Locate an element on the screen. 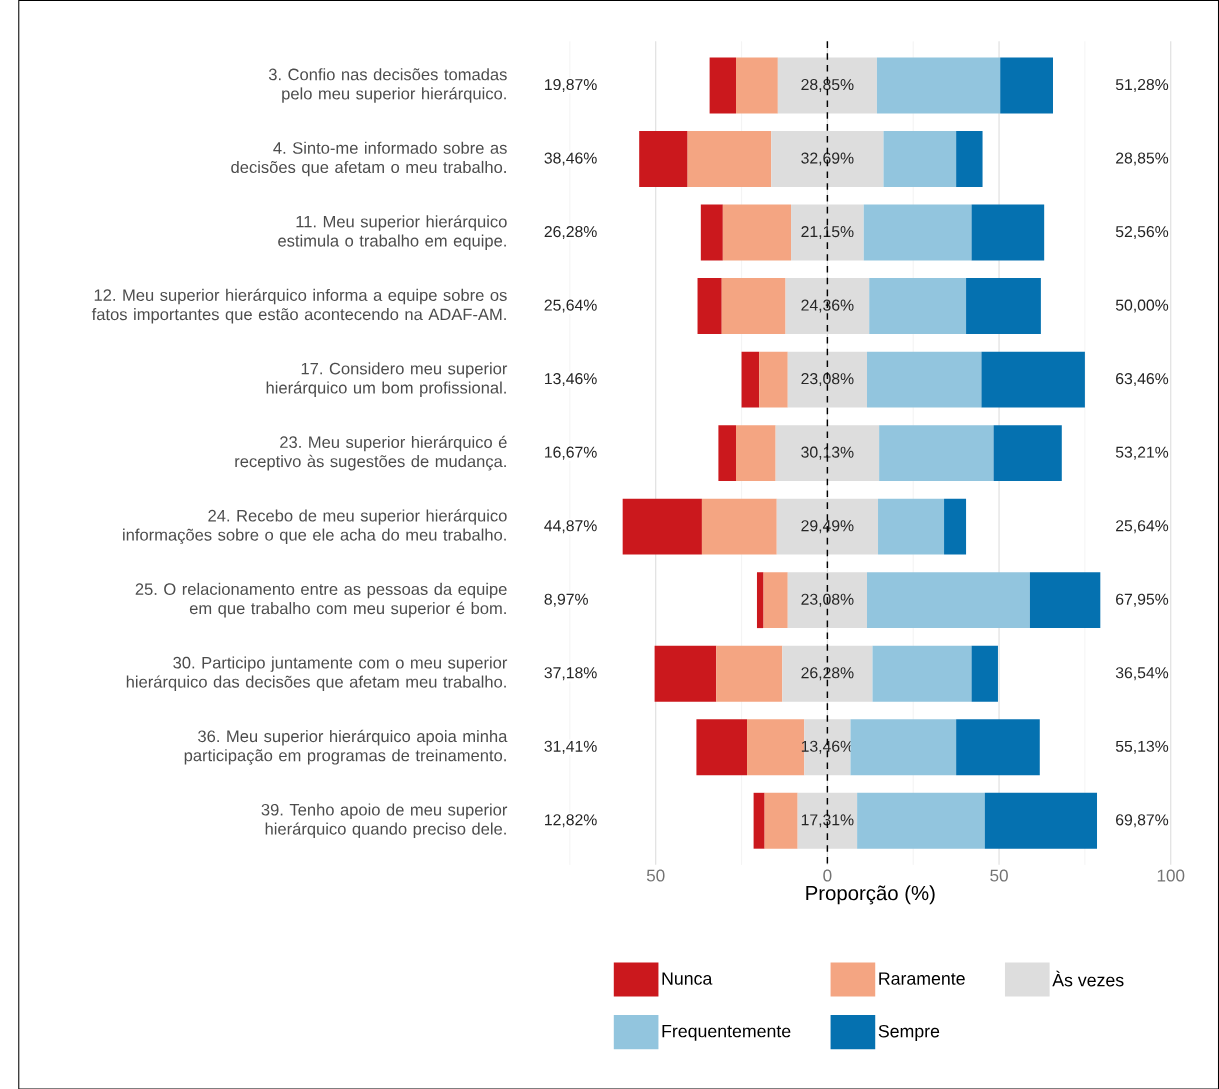 The height and width of the screenshot is (1089, 1219). annotation: 63,46% is located at coordinates (1142, 379).